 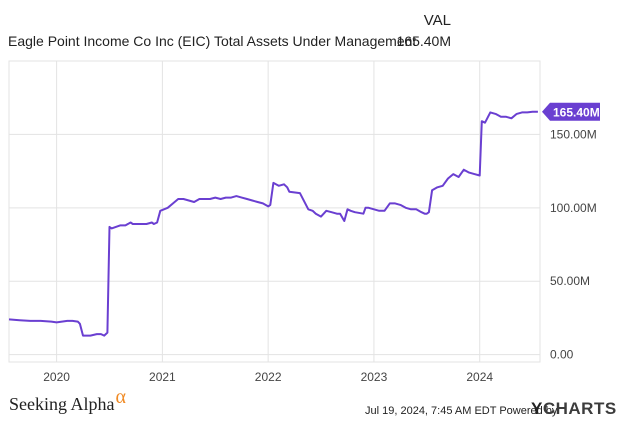 What do you see at coordinates (573, 134) in the screenshot?
I see `y-tick-label: 150.00M` at bounding box center [573, 134].